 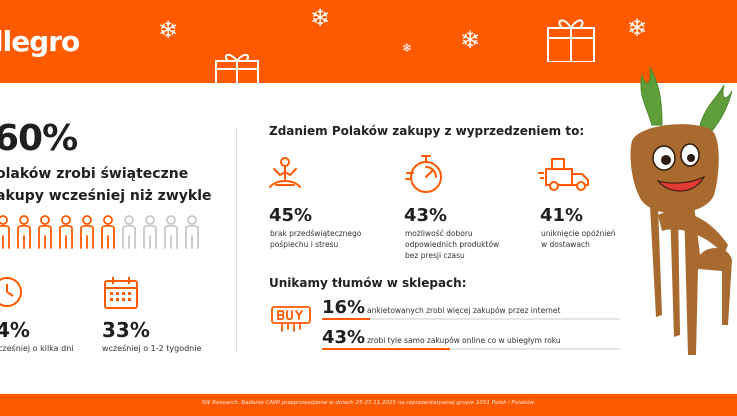 I want to click on crowd-percent-1: 16%, so click(x=344, y=307).